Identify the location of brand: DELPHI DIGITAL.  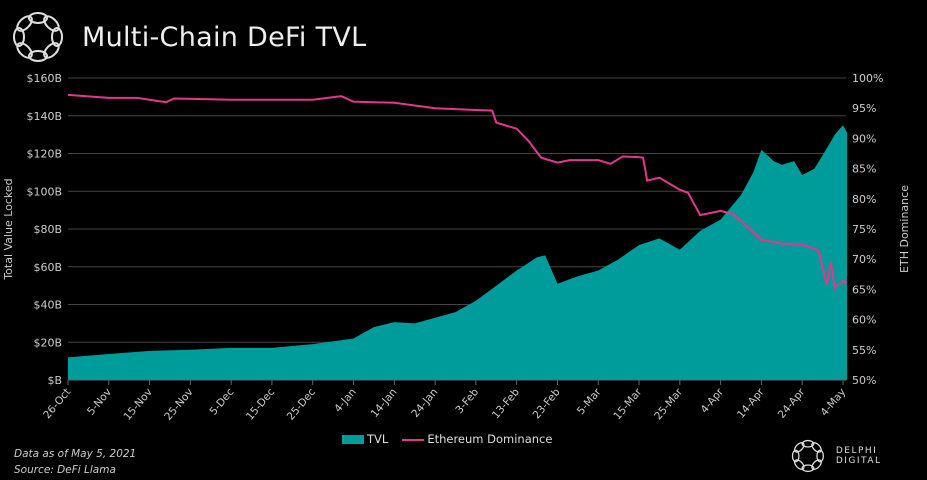
(857, 456).